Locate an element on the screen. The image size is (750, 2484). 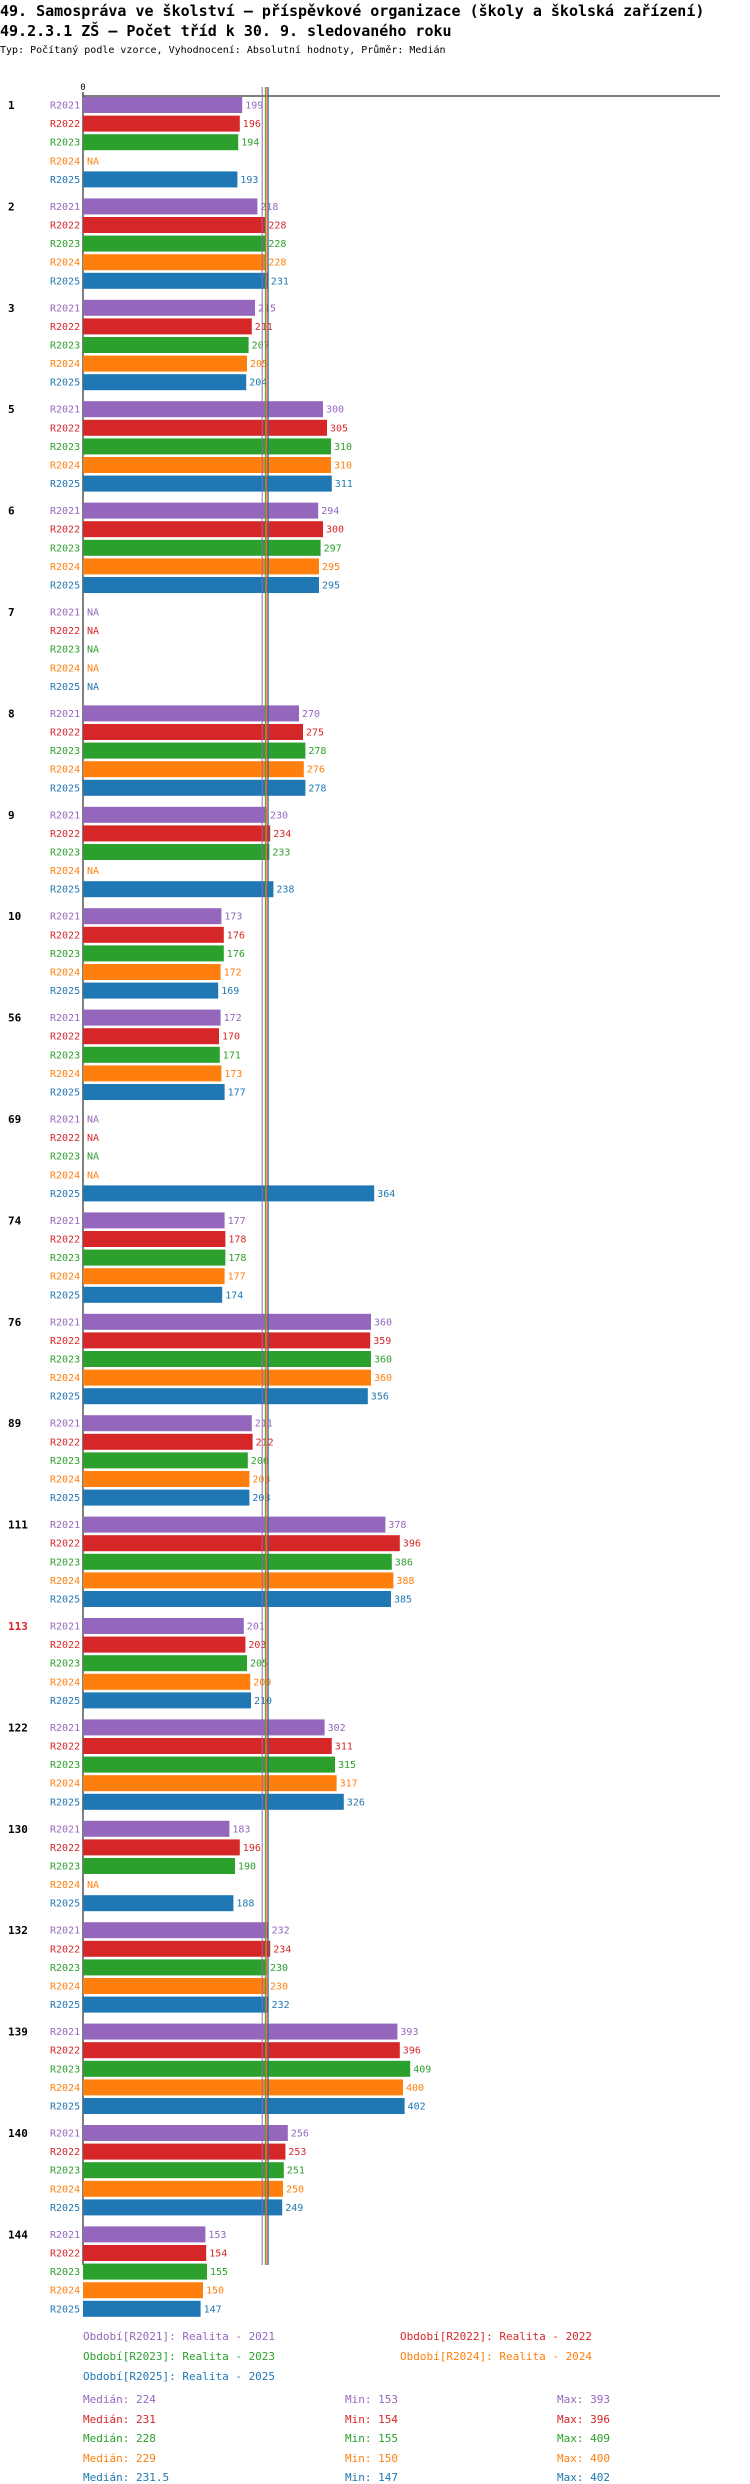
legend-median-r2023: Medián: 228 is located at coordinates (119, 2438).